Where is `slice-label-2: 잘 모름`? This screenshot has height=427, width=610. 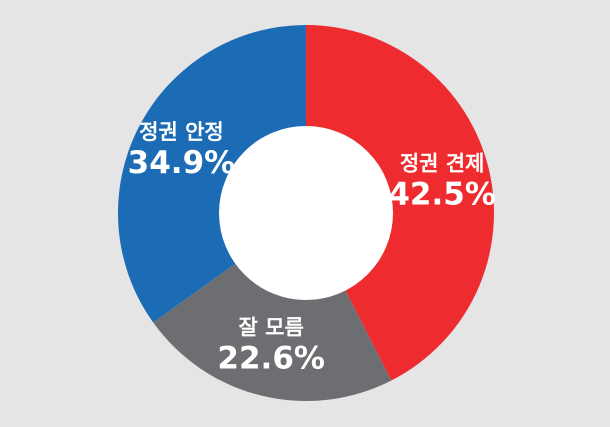 slice-label-2: 잘 모름 is located at coordinates (271, 327).